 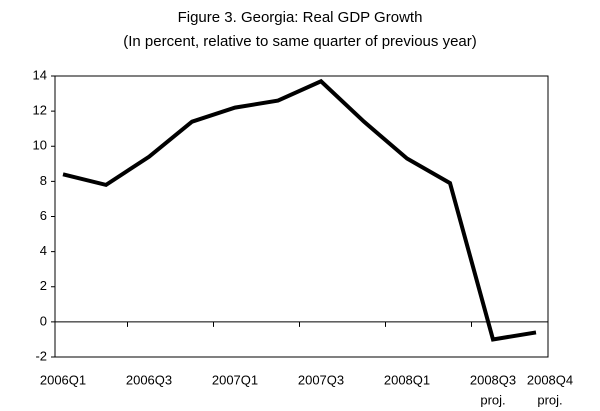 I want to click on x-tick-label: 2008Q1, so click(x=407, y=379).